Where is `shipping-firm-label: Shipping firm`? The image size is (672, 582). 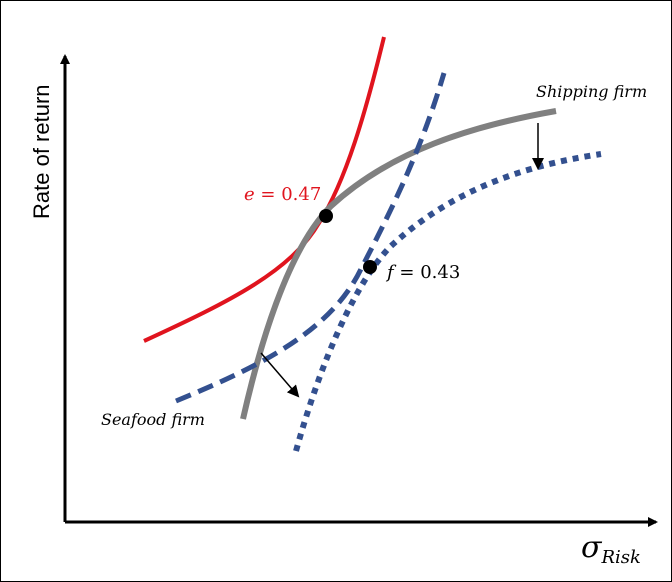 shipping-firm-label: Shipping firm is located at coordinates (591, 91).